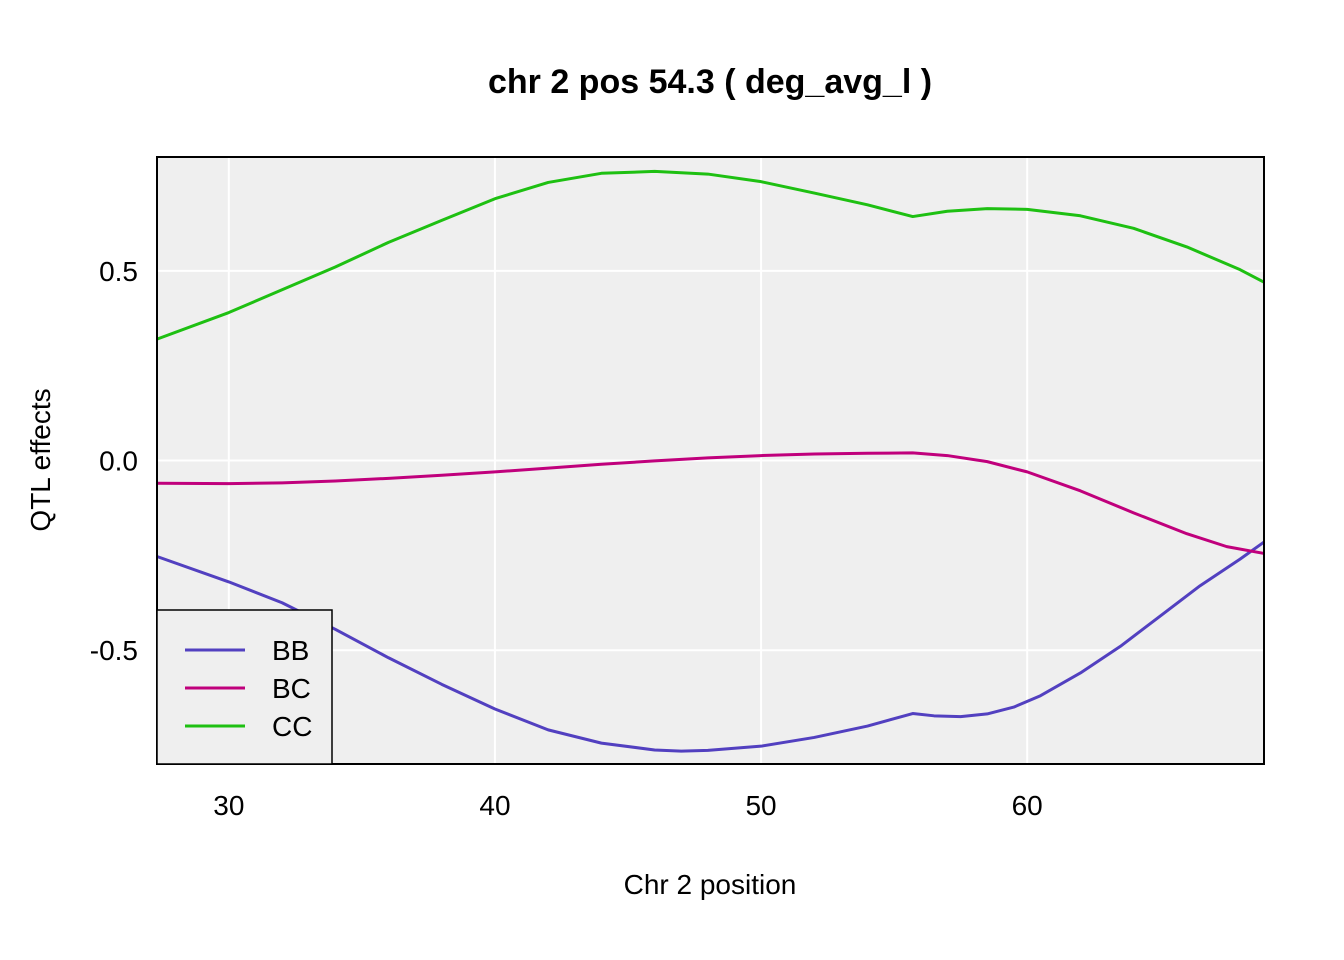 This screenshot has height=960, width=1344. What do you see at coordinates (760, 805) in the screenshot?
I see `x-tick-label: 50` at bounding box center [760, 805].